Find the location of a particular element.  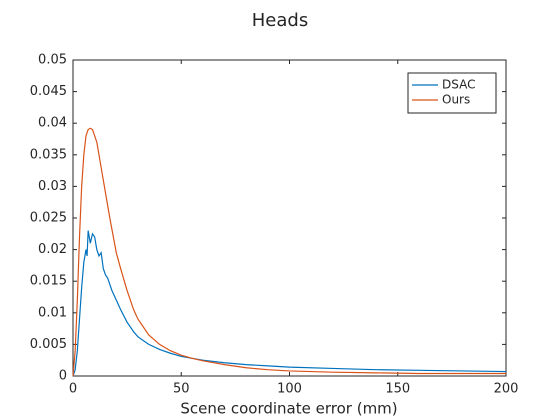

legend-label: DSAC is located at coordinates (458, 85).